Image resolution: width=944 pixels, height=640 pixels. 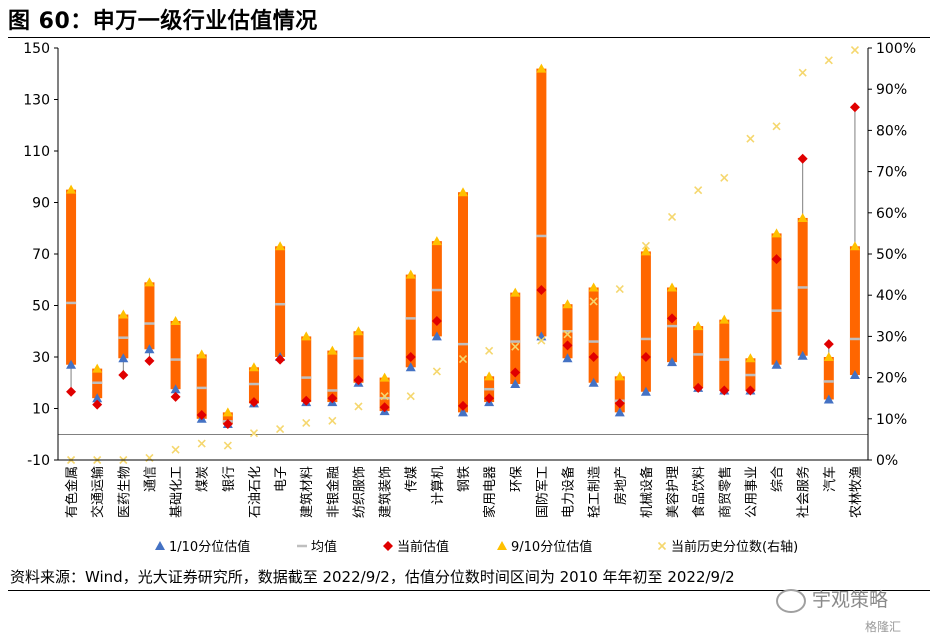 What do you see at coordinates (891, 173) in the screenshot?
I see `right-tick-label: 70%` at bounding box center [891, 173].